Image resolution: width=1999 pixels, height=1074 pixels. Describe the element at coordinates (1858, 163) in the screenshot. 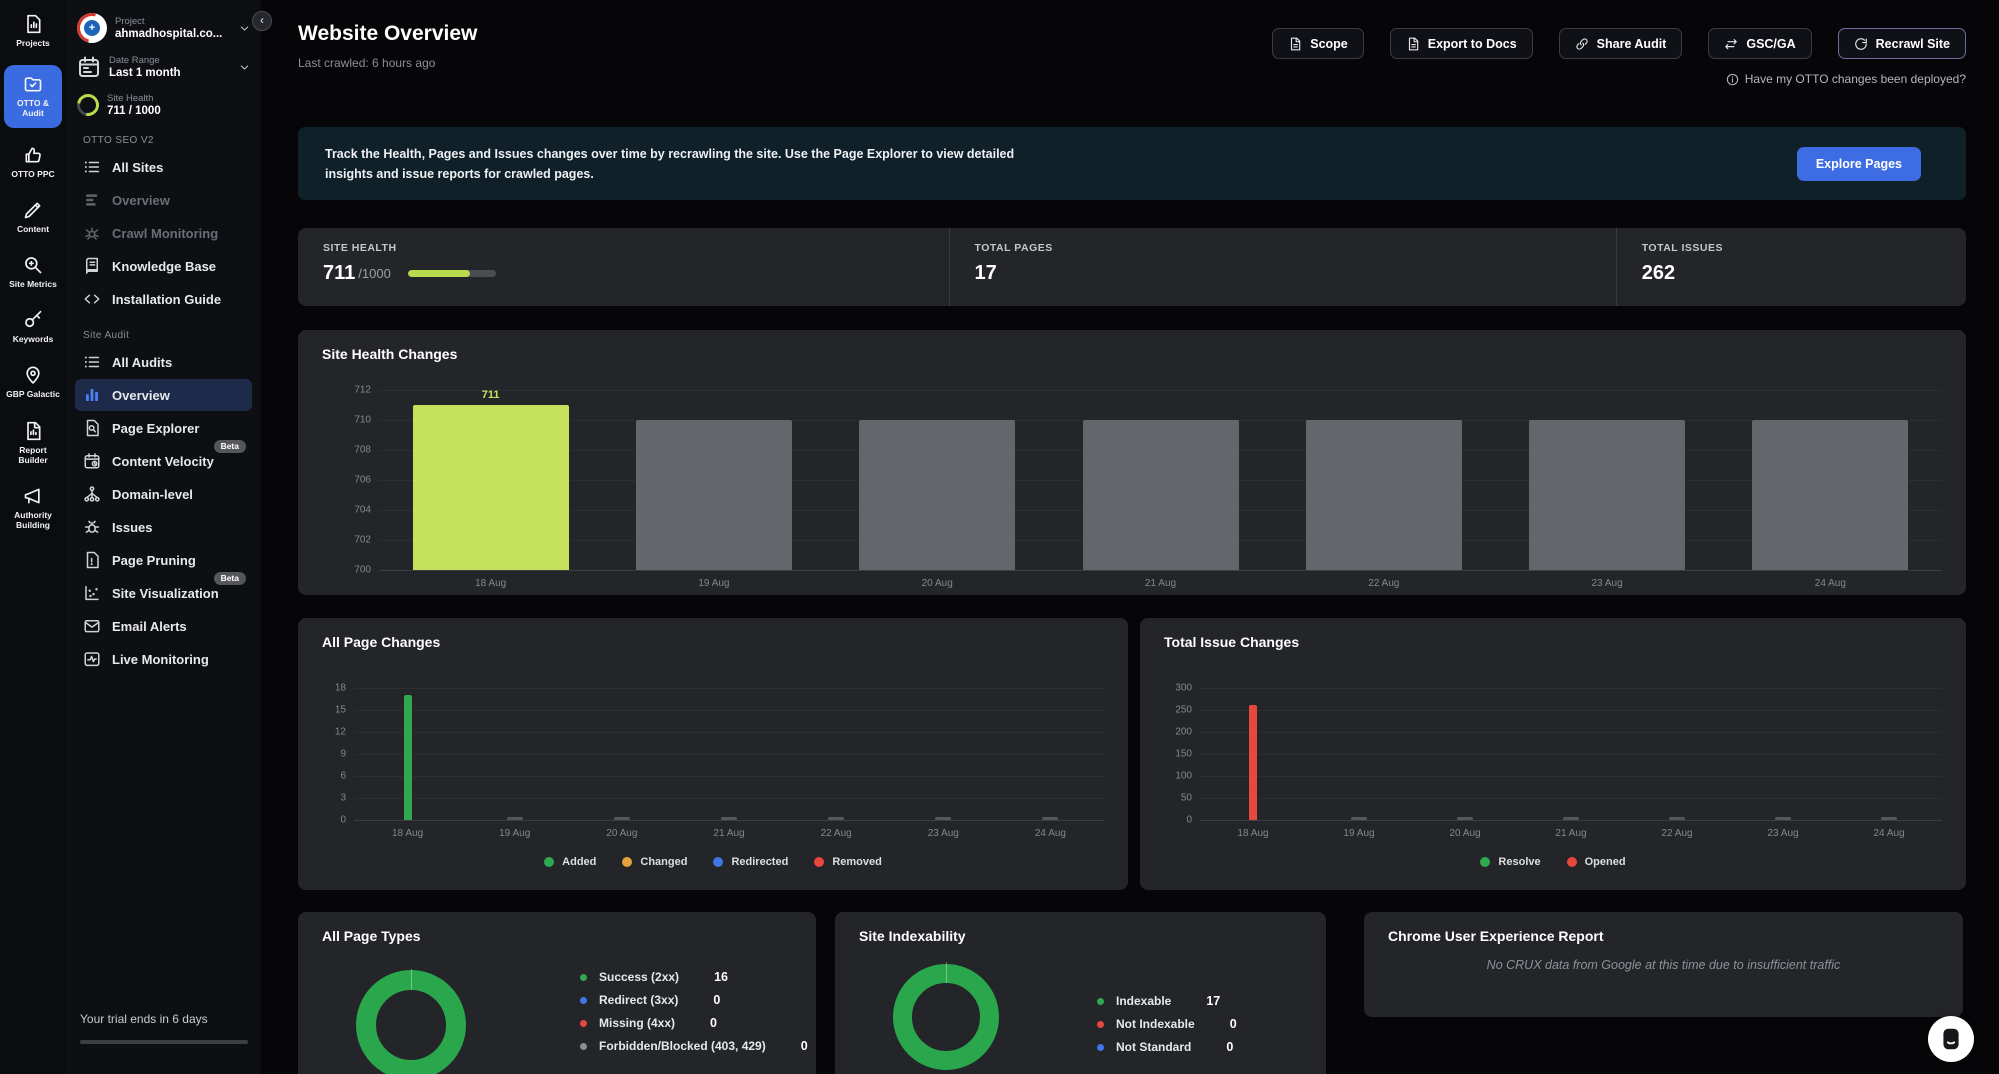

I see `explore-pages-button: Explore Pages` at that location.